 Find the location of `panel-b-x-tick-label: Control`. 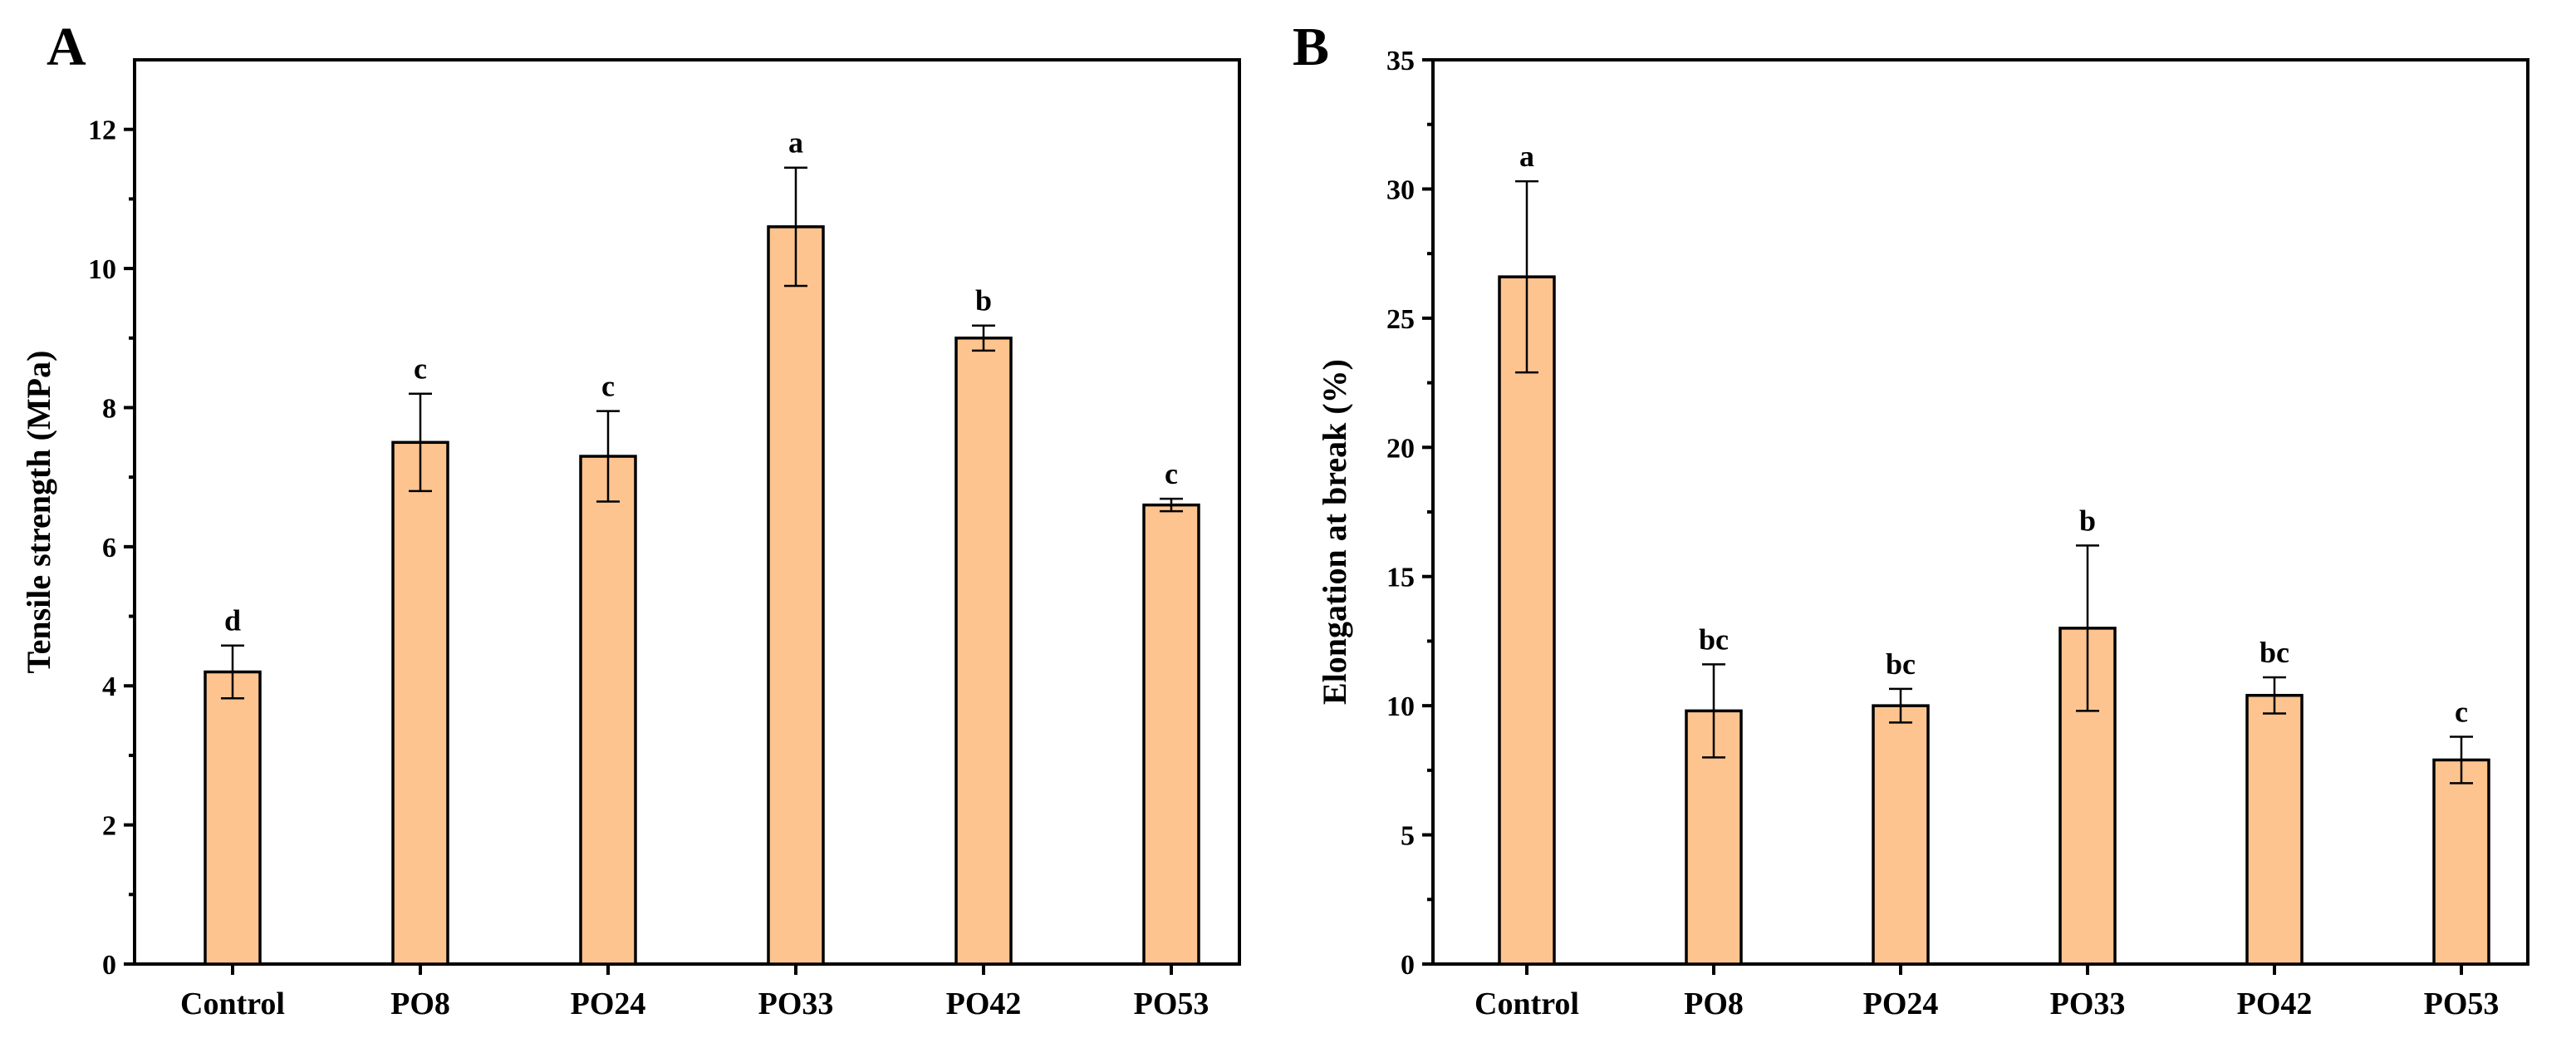

panel-b-x-tick-label: Control is located at coordinates (1526, 1003).